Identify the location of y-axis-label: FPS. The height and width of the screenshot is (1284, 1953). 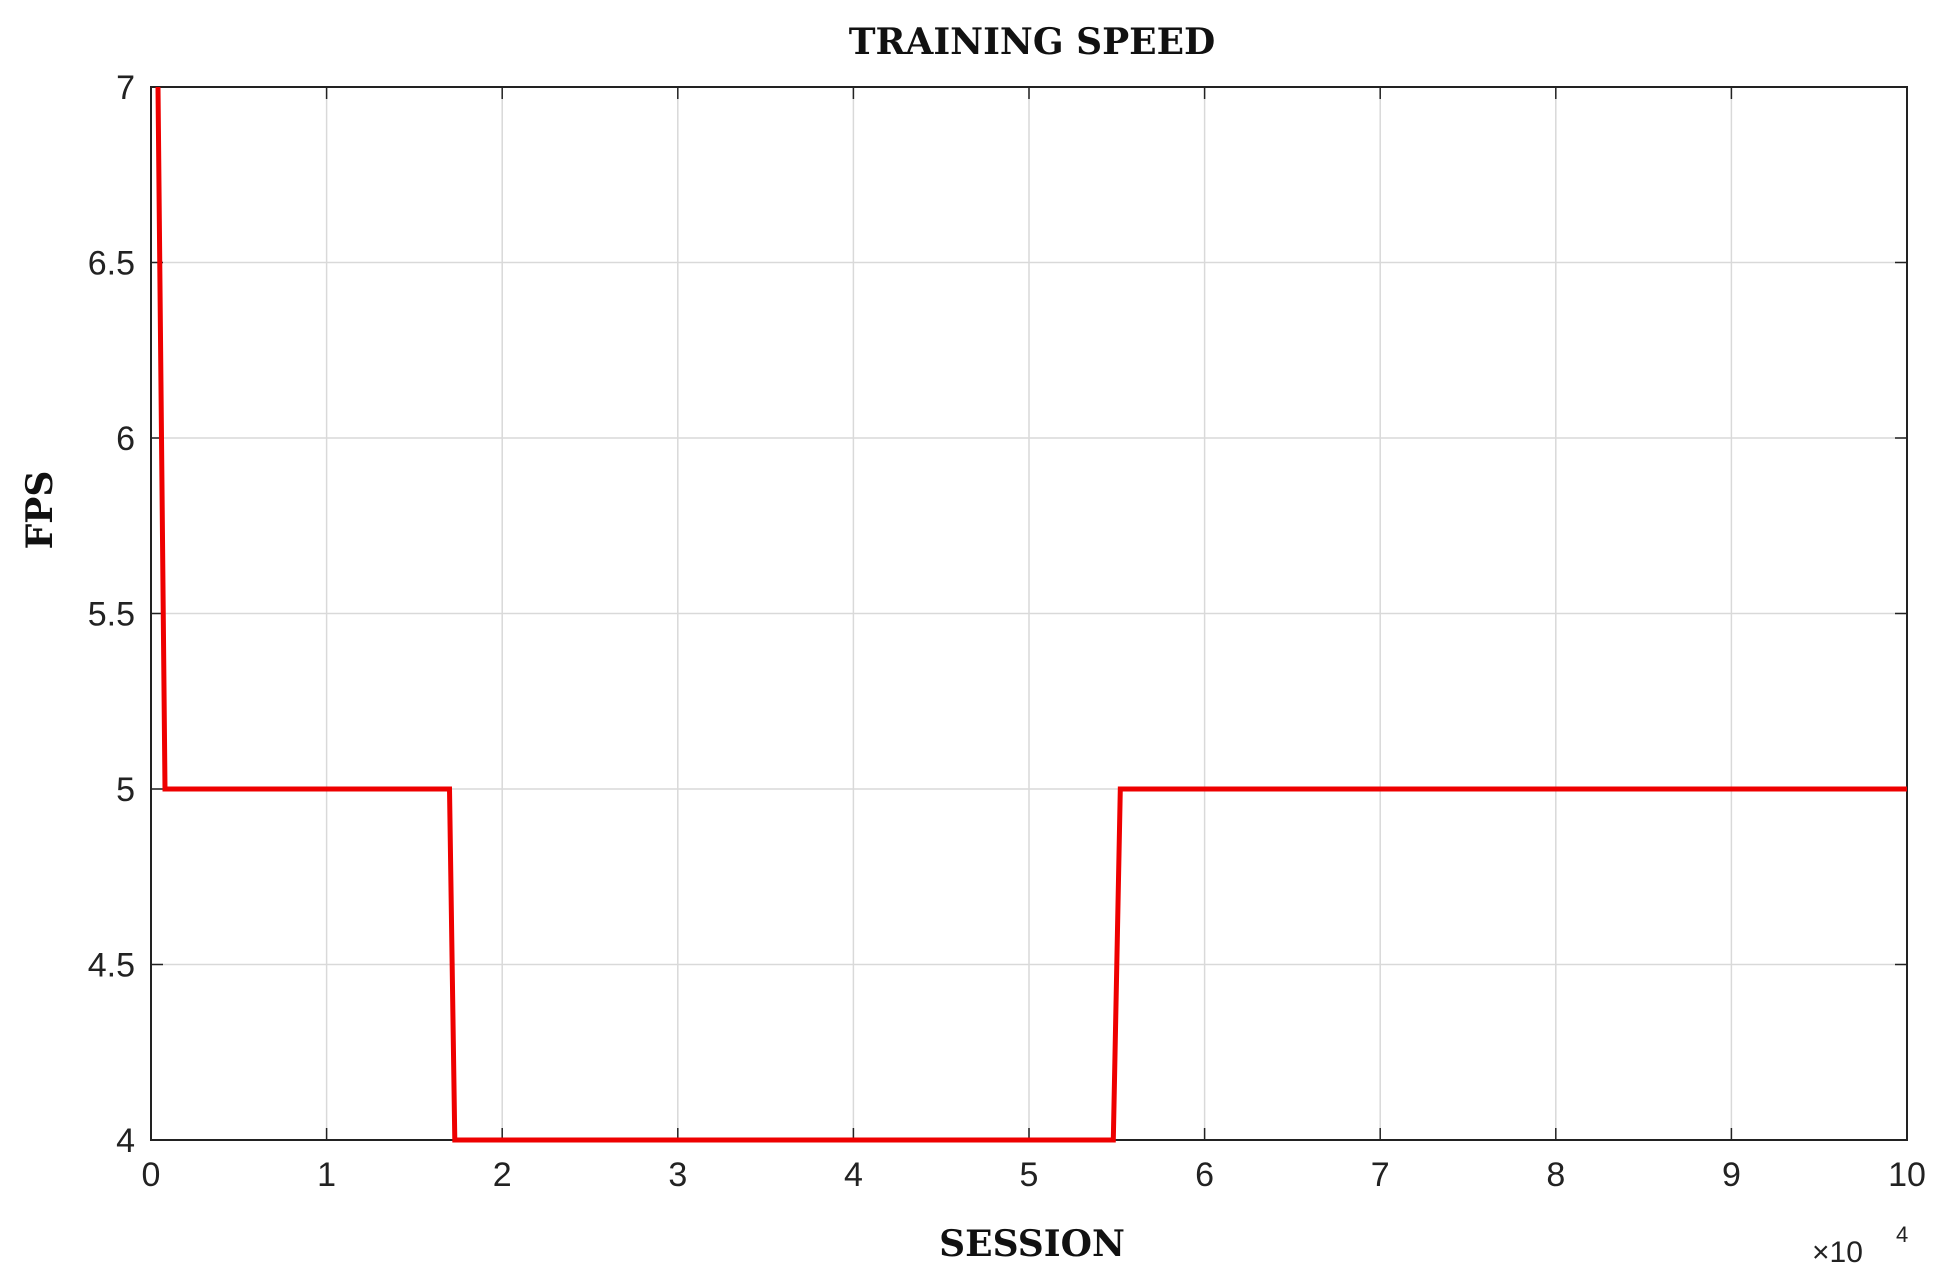
(40, 510).